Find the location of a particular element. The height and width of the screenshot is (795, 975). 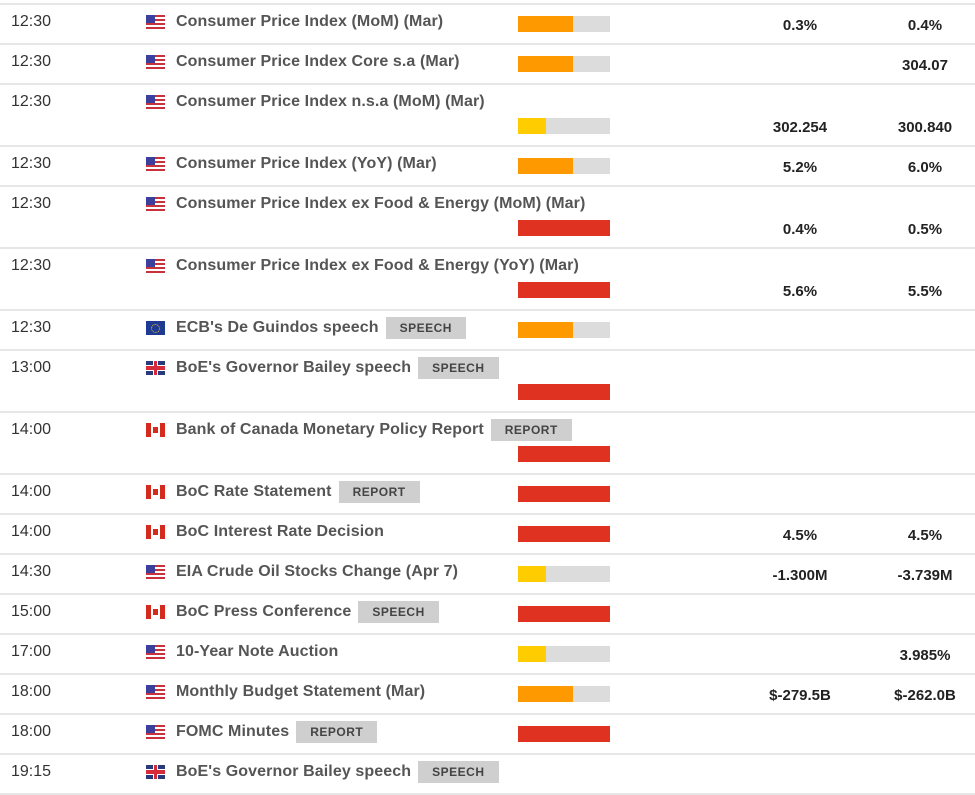

event-cell: BoE's Governor Bailey speech SPEECH is located at coordinates (322, 368).